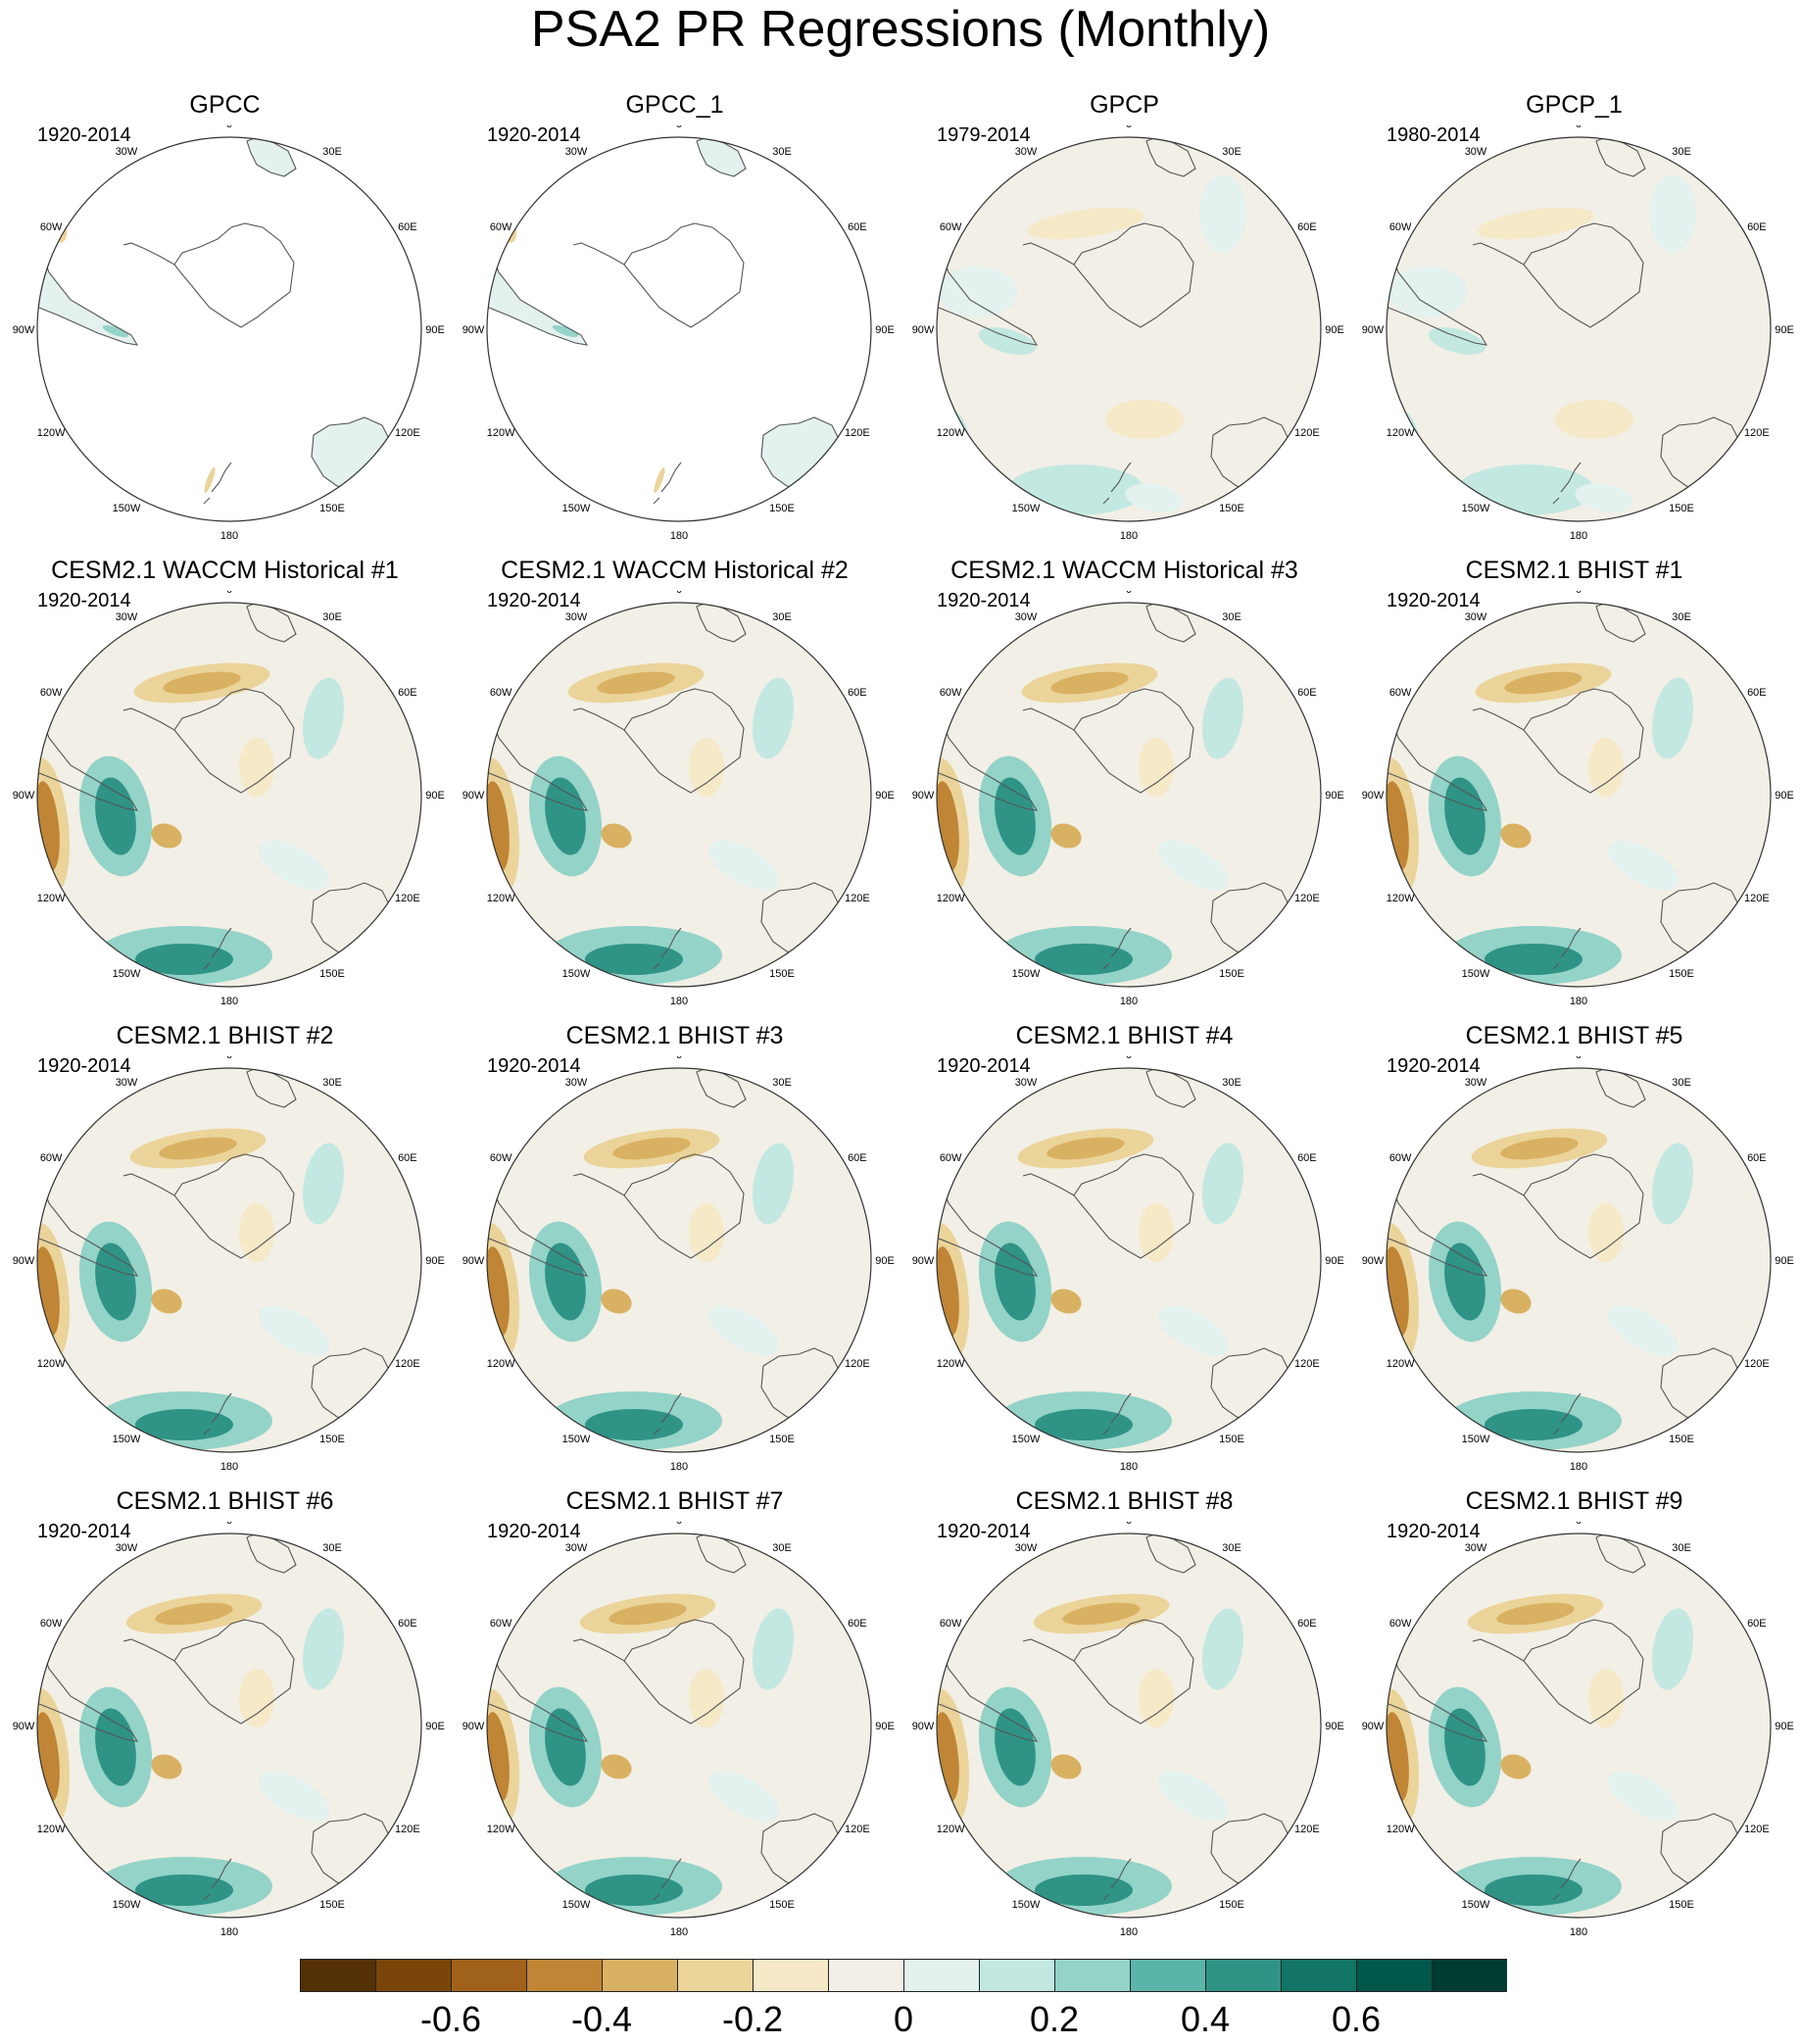 The height and width of the screenshot is (2044, 1801). Describe the element at coordinates (1672, 214) in the screenshot. I see `wet-patch-indian` at that location.